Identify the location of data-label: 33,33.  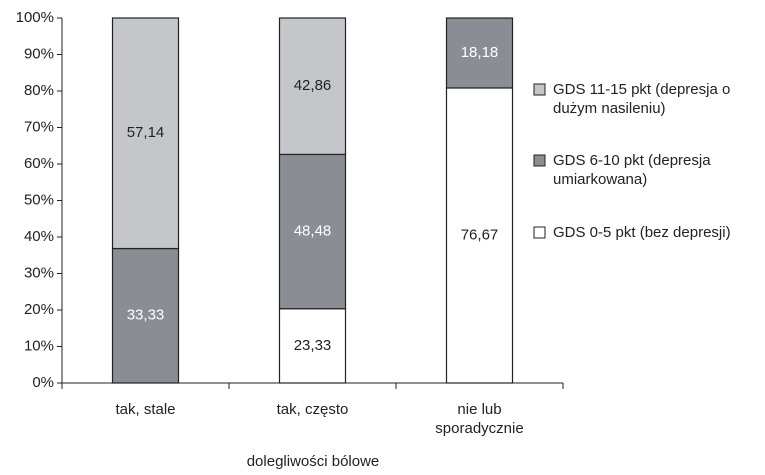
(146, 315).